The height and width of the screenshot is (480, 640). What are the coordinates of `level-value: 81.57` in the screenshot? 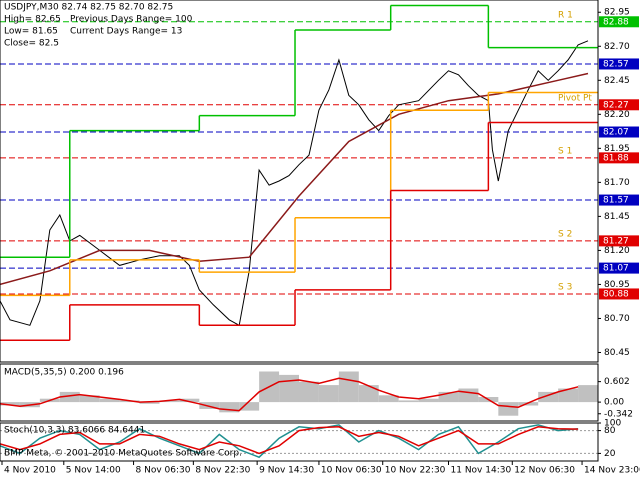 It's located at (616, 201).